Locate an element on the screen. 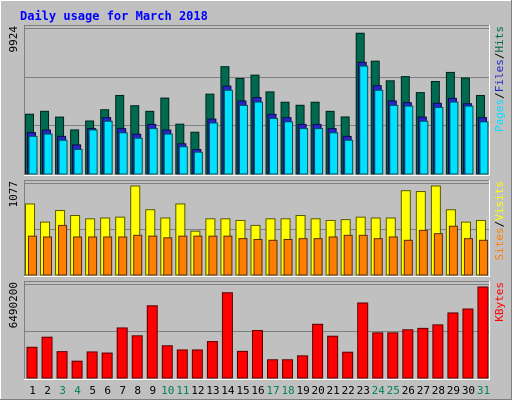  x-tick-label-day-11: 11 is located at coordinates (182, 390).